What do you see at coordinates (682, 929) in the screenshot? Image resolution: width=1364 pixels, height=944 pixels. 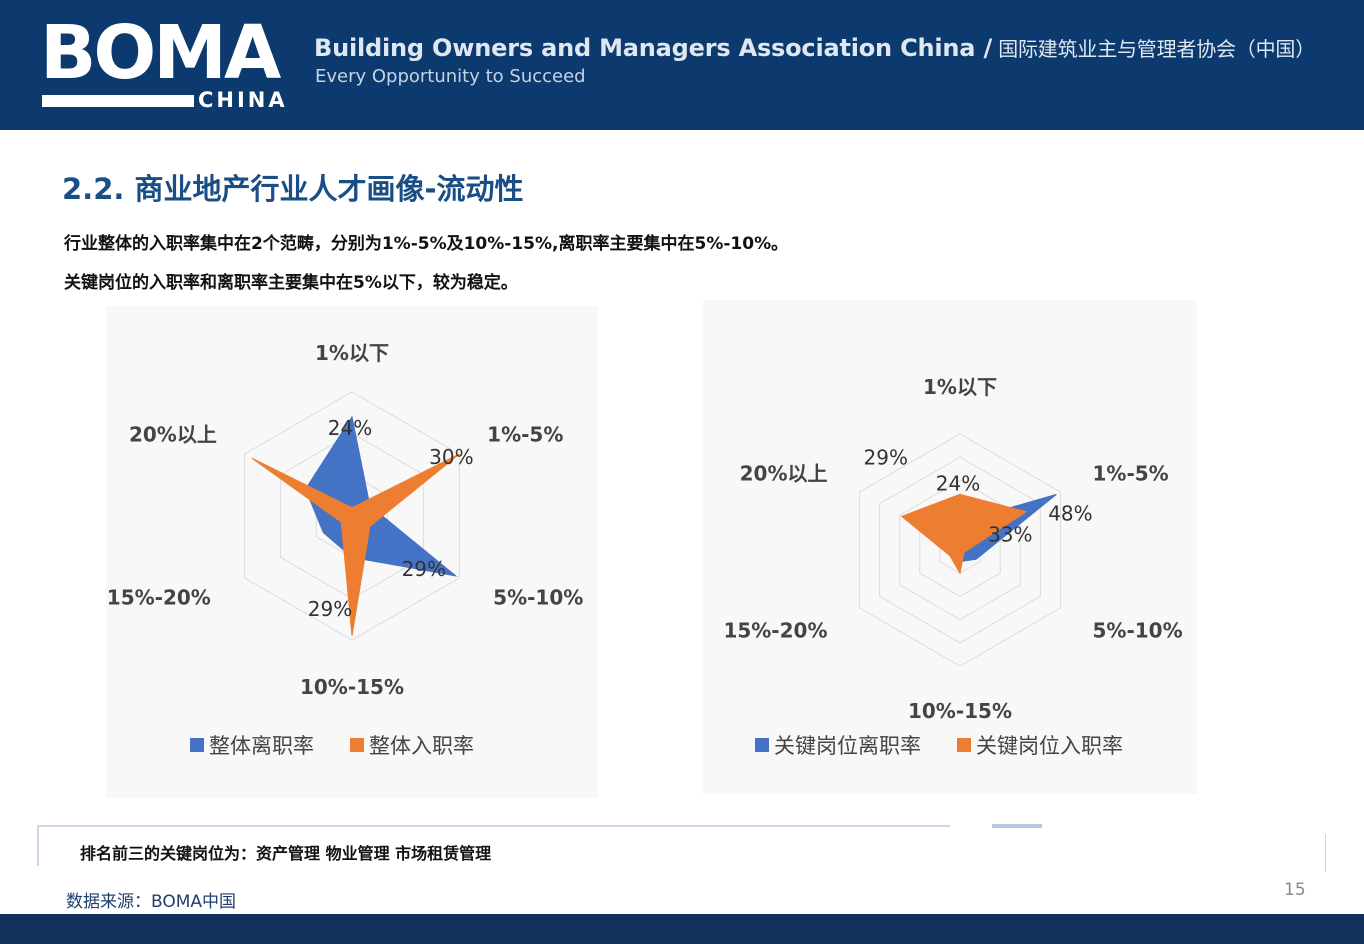 I see `footer-bar` at bounding box center [682, 929].